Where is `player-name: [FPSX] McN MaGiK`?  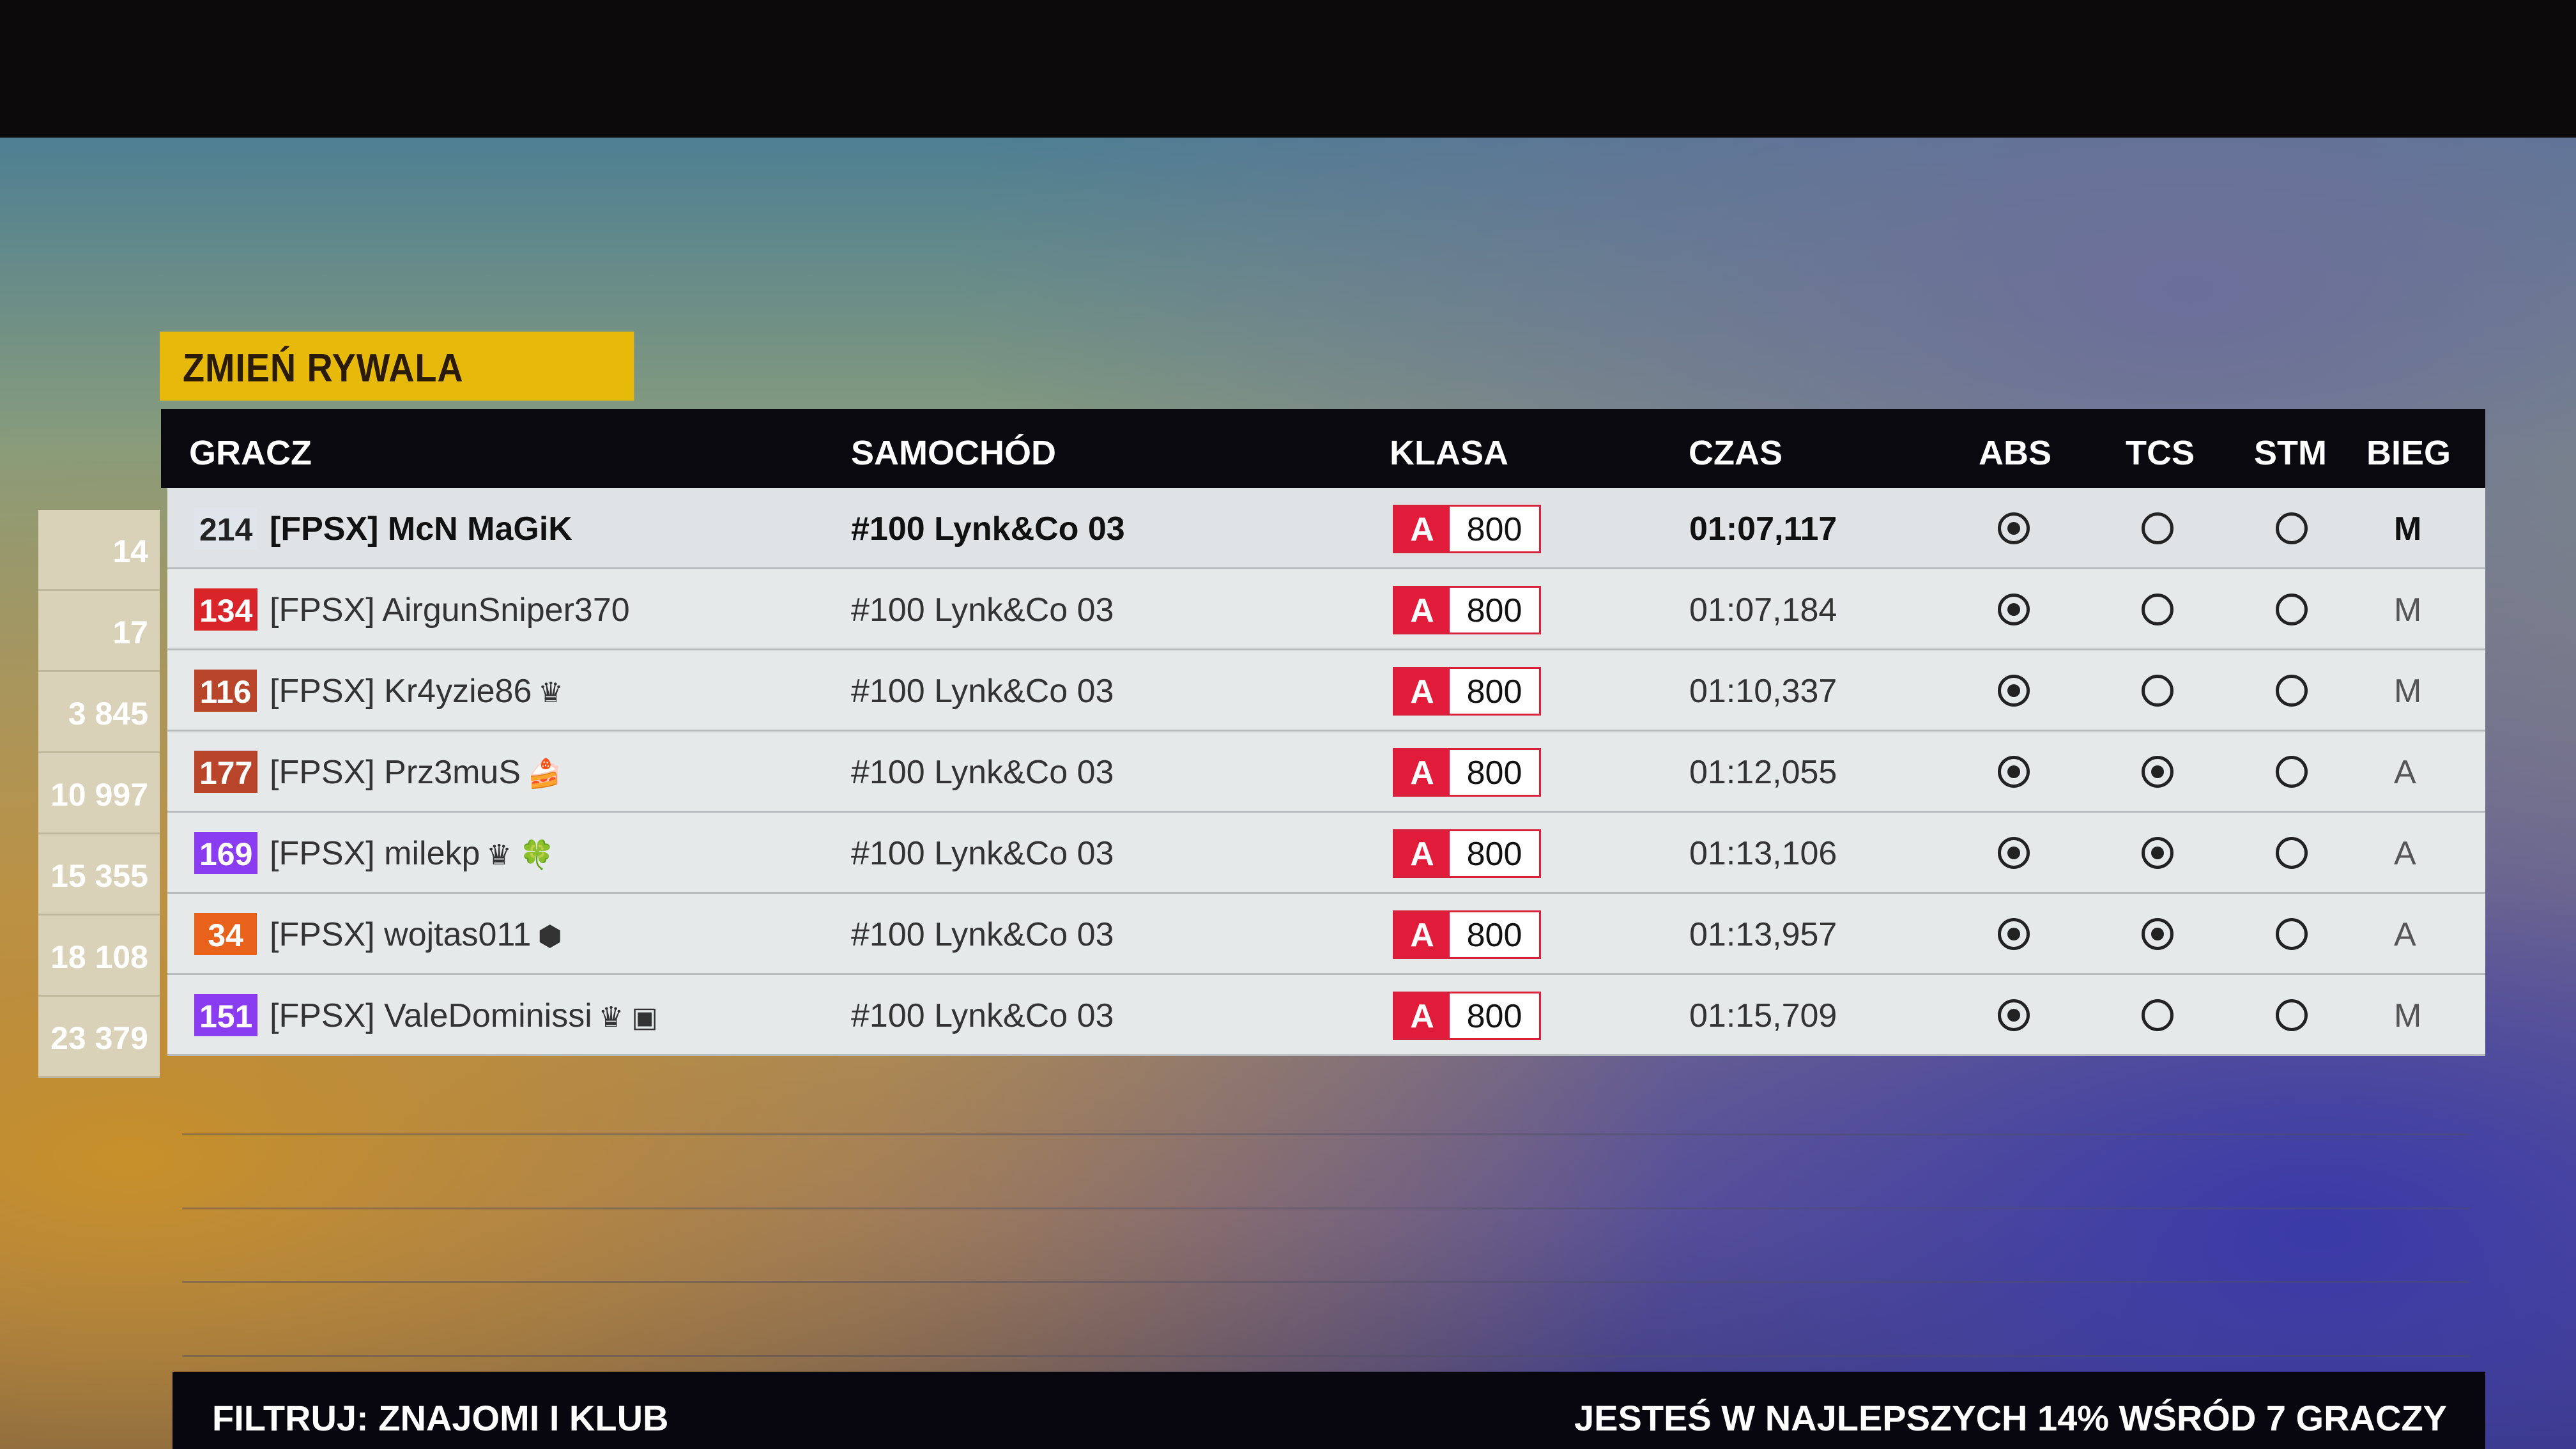
player-name: [FPSX] McN MaGiK is located at coordinates (424, 529).